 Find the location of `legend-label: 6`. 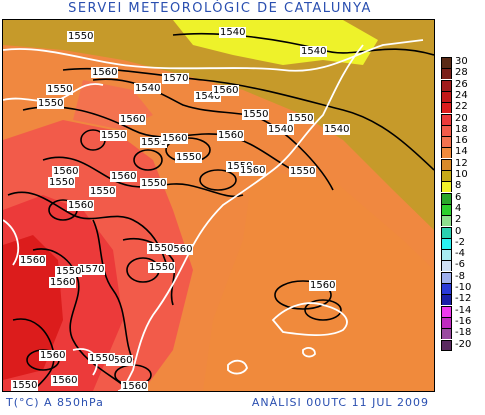

legend-label: 6 is located at coordinates (458, 197).